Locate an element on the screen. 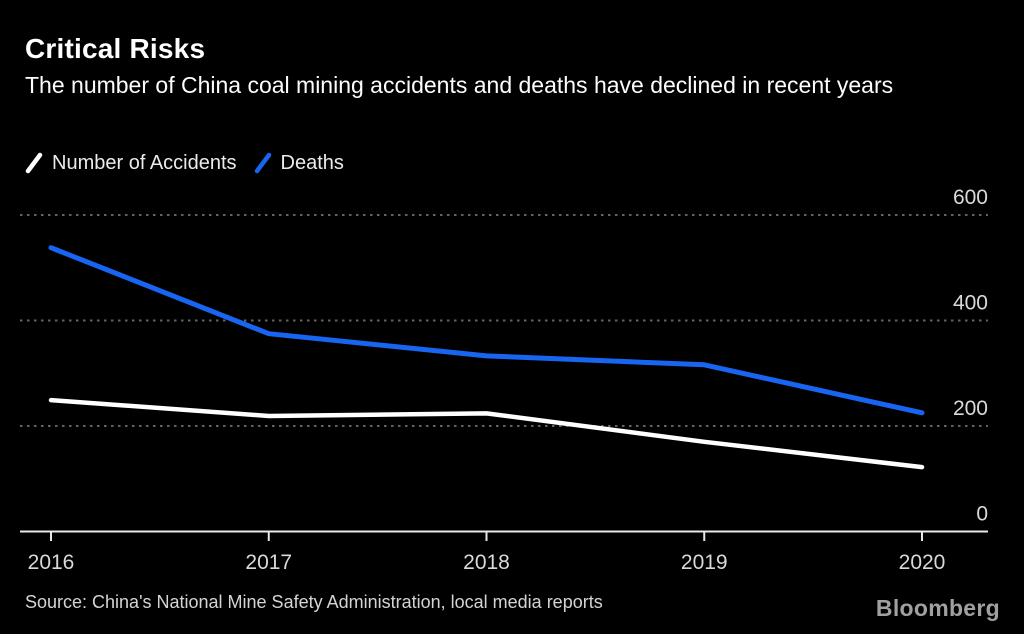  x-axis-label-2020: 2020 is located at coordinates (922, 562).